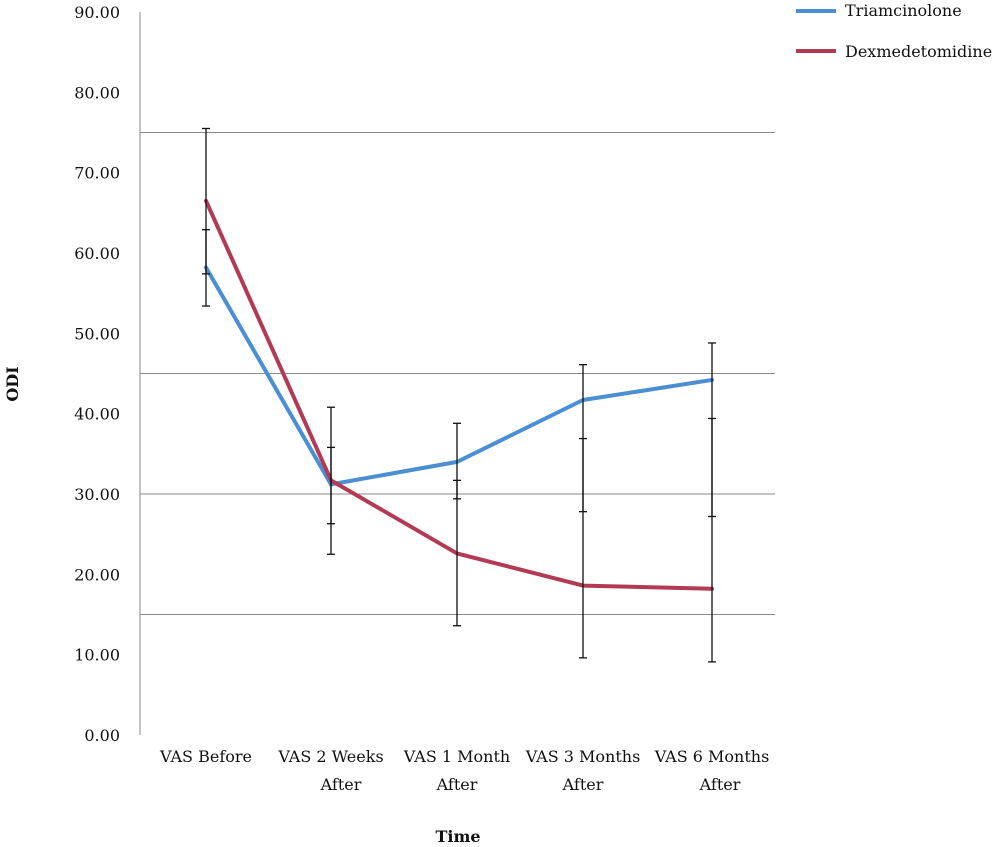  I want to click on y-tick-label: 30.00, so click(97, 494).